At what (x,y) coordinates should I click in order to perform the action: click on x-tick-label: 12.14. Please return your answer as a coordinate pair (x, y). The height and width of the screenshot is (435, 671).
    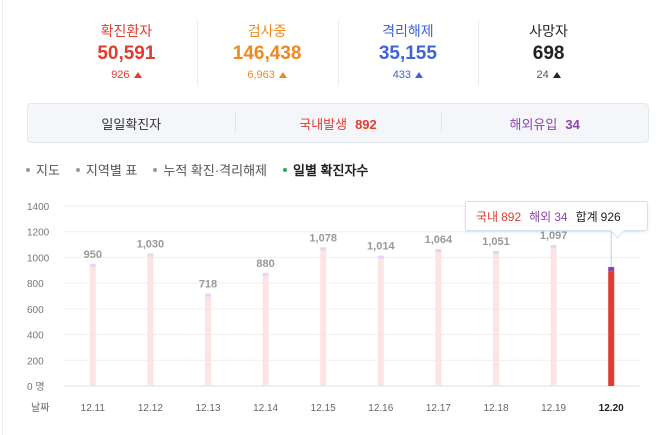
    Looking at the image, I should click on (265, 408).